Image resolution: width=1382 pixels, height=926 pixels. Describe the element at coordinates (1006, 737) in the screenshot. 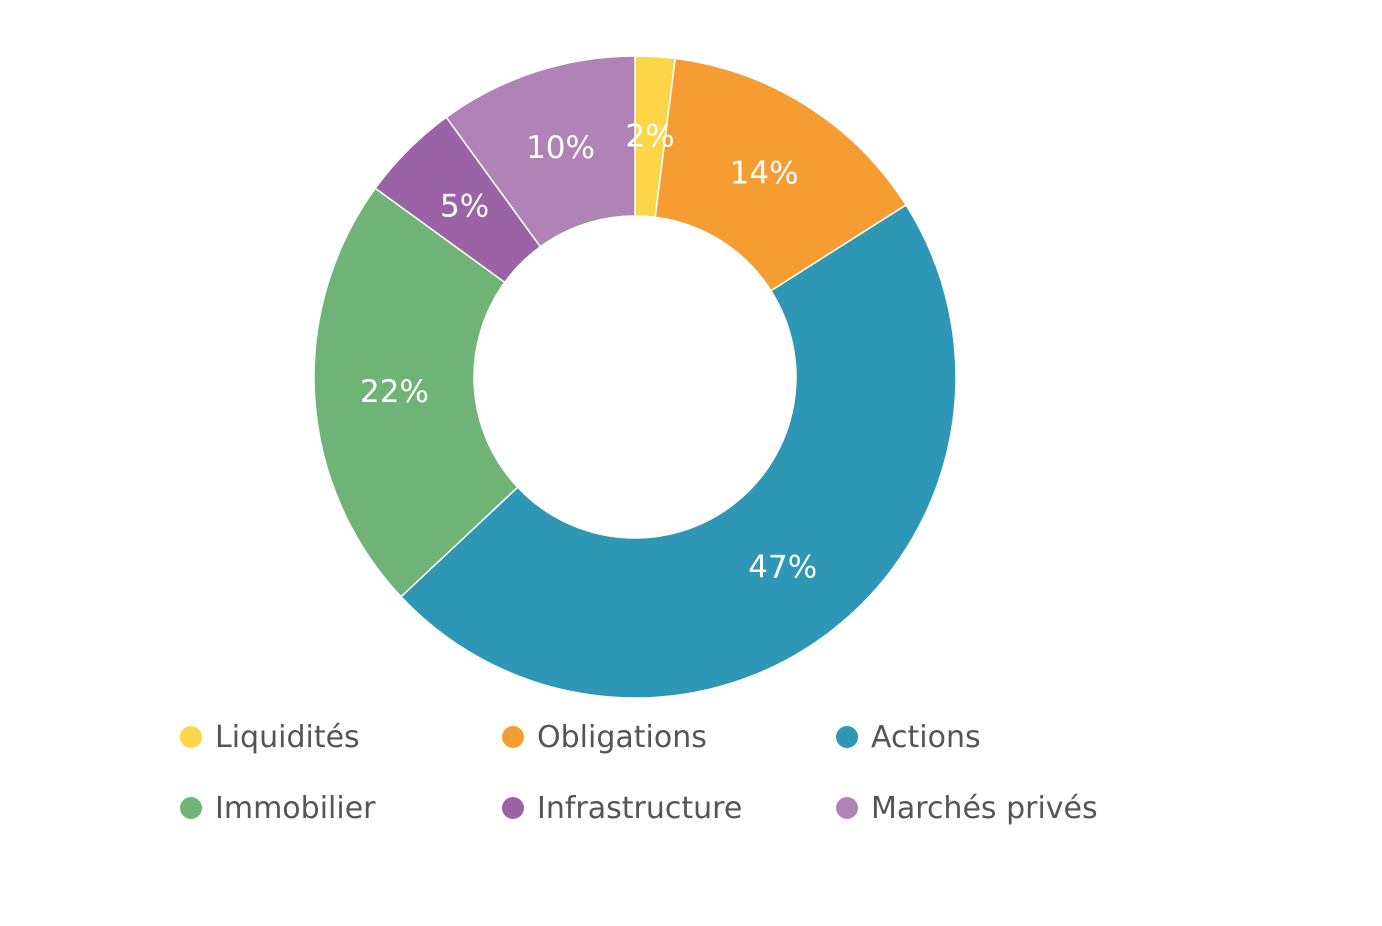

I see `legend-item-actions: Actions` at that location.